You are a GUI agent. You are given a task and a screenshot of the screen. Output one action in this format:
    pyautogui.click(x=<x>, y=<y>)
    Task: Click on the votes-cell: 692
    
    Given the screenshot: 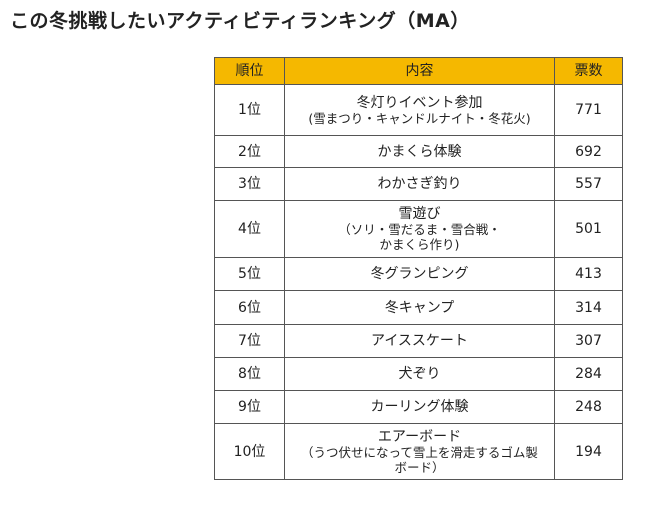 What is the action you would take?
    pyautogui.click(x=588, y=151)
    